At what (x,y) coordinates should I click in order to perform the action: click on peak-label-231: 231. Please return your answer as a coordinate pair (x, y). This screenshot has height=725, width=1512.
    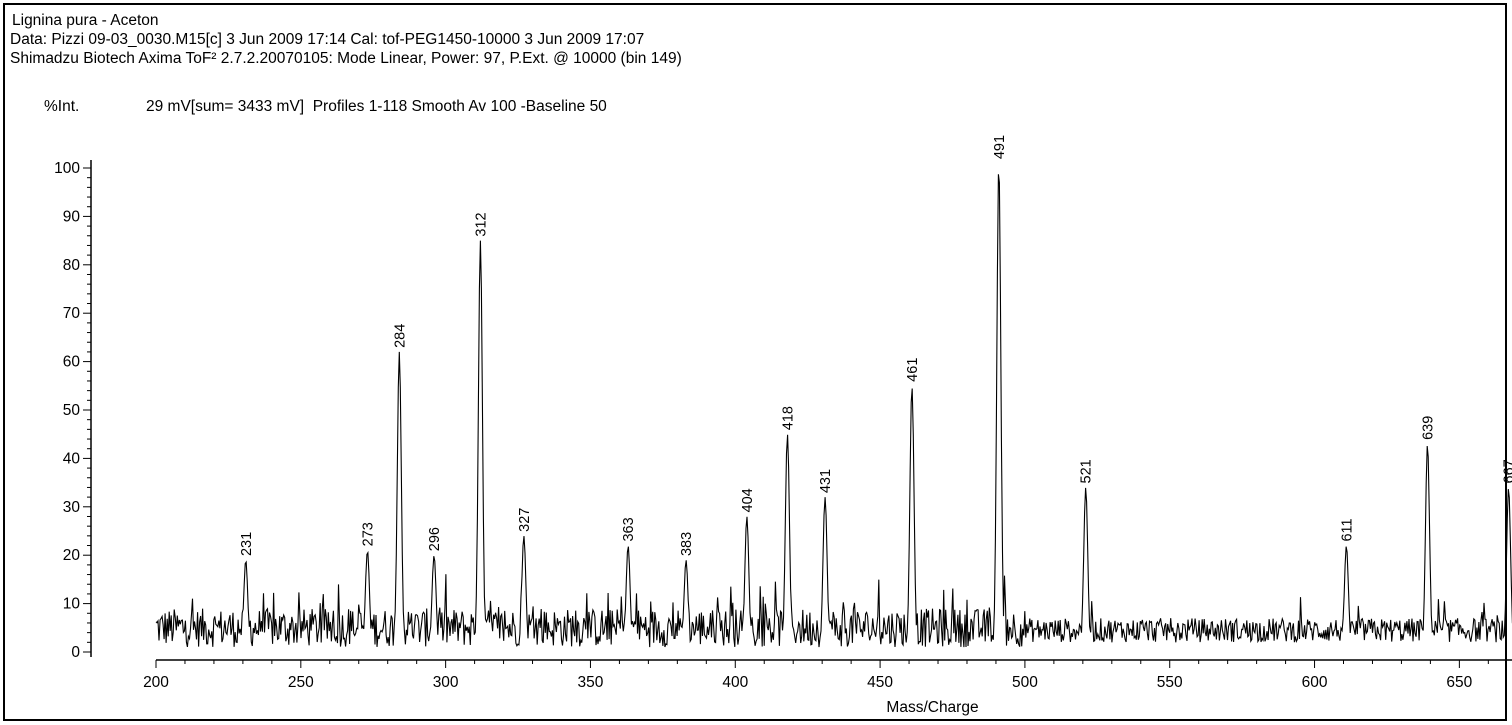
    Looking at the image, I should click on (247, 544).